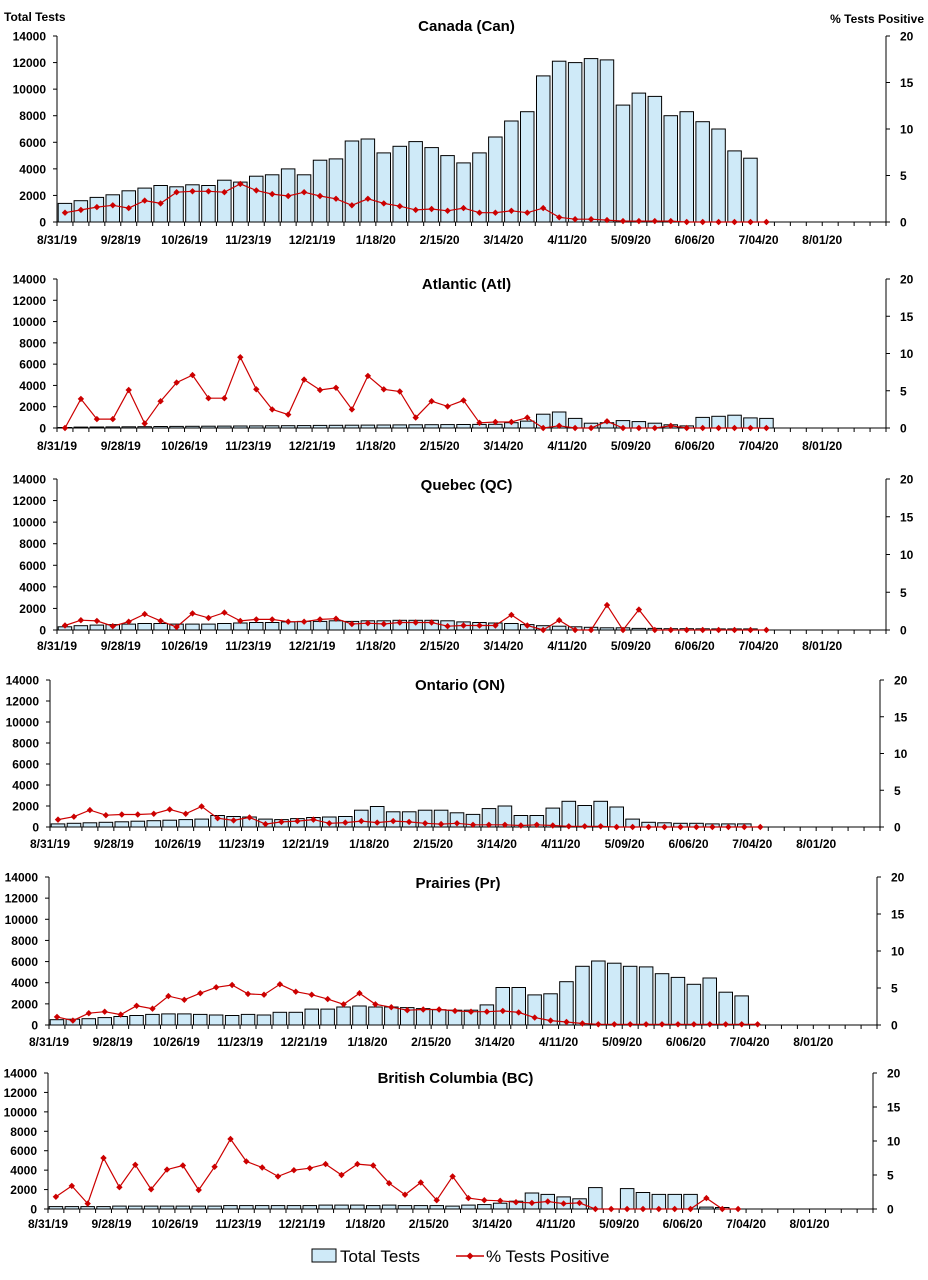 Image resolution: width=928 pixels, height=1280 pixels. What do you see at coordinates (460, 1256) in the screenshot?
I see `legend: Total Tests % Tests Positive` at bounding box center [460, 1256].